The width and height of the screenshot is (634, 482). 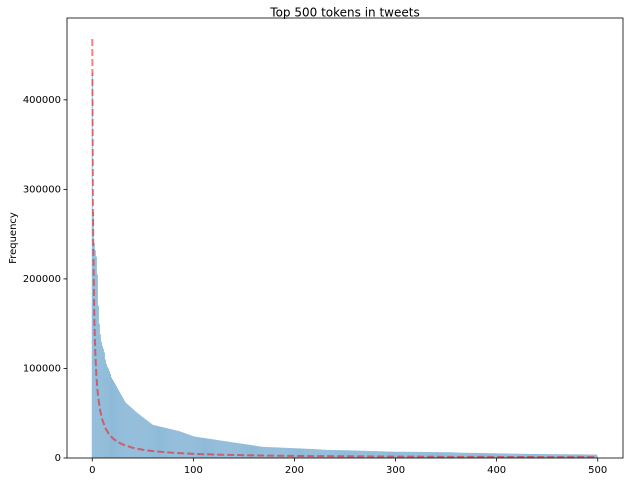 What do you see at coordinates (344, 13) in the screenshot?
I see `chart-title: Top 500 tokens in tweets` at bounding box center [344, 13].